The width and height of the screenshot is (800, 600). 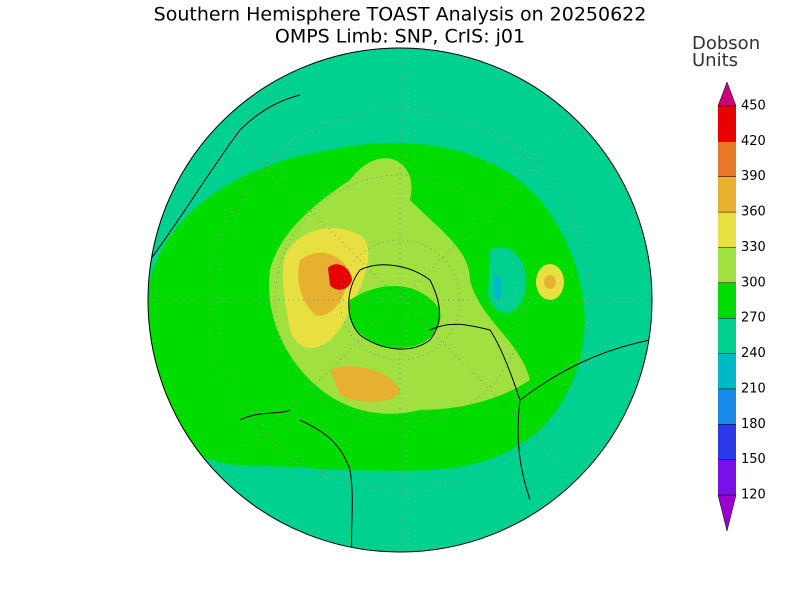 What do you see at coordinates (753, 212) in the screenshot?
I see `colorbar-label: 360` at bounding box center [753, 212].